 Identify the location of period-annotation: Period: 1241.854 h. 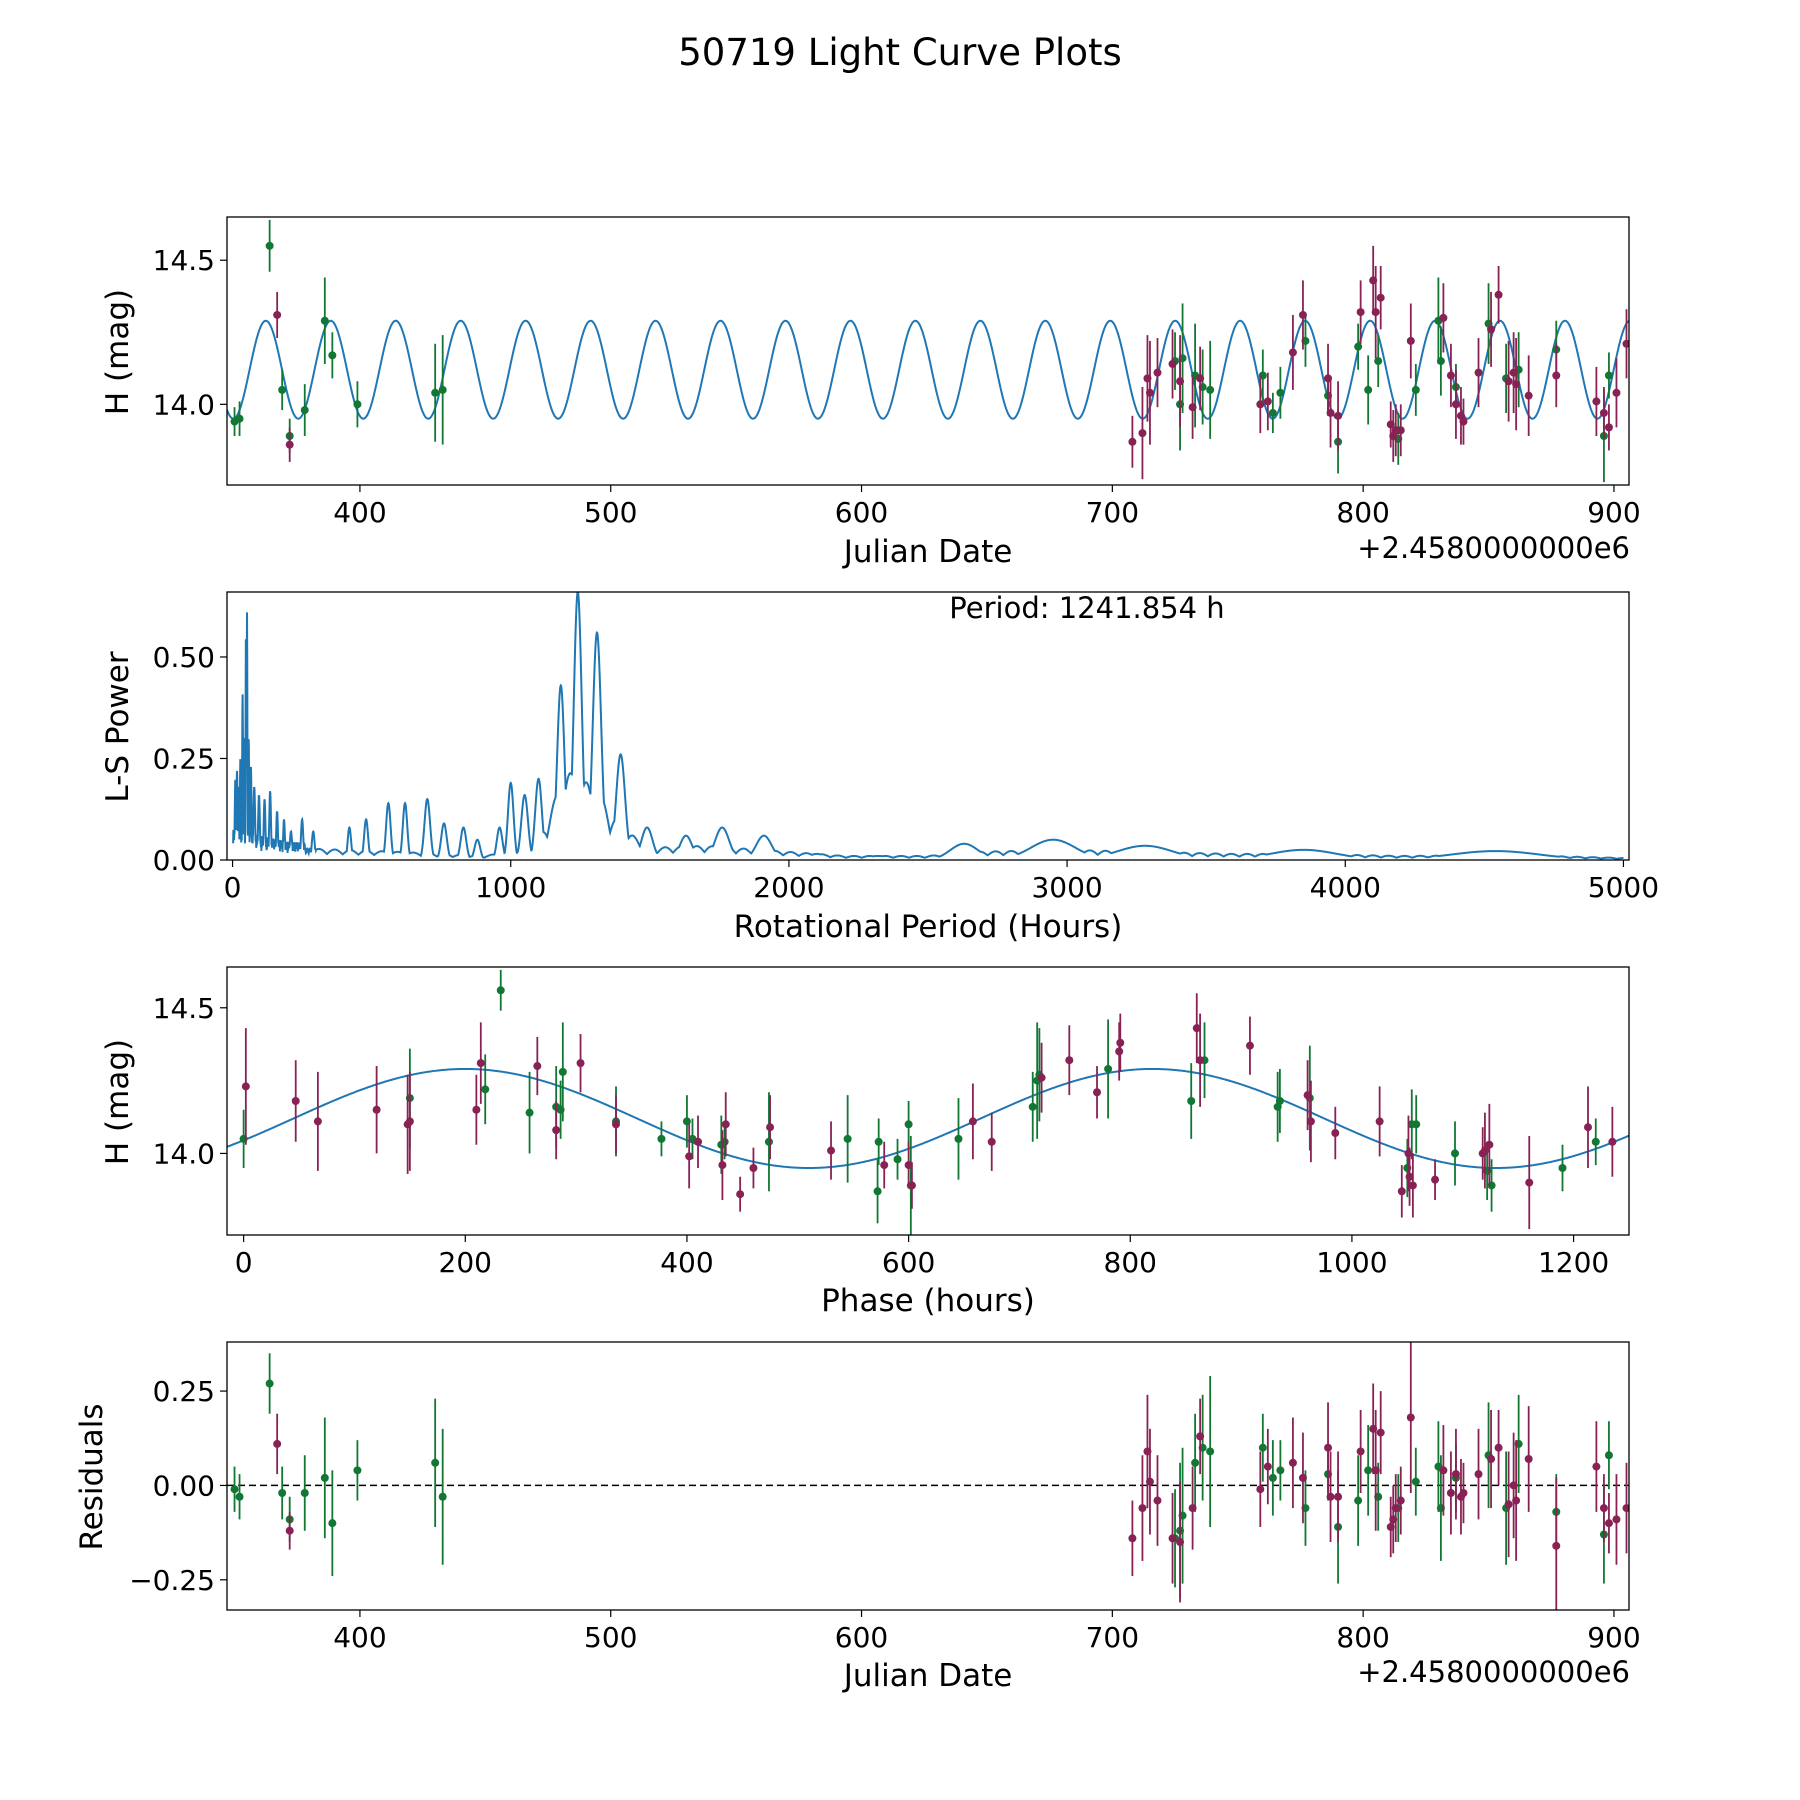
(1086, 608).